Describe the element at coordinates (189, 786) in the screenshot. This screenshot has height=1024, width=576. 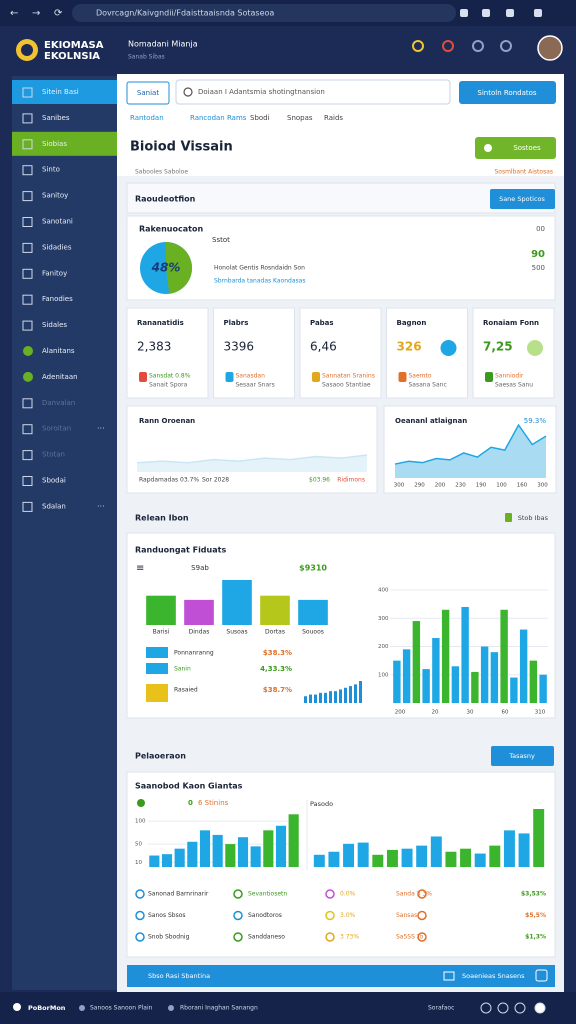
I see `card-title: Saanobod Kaon Giantas` at that location.